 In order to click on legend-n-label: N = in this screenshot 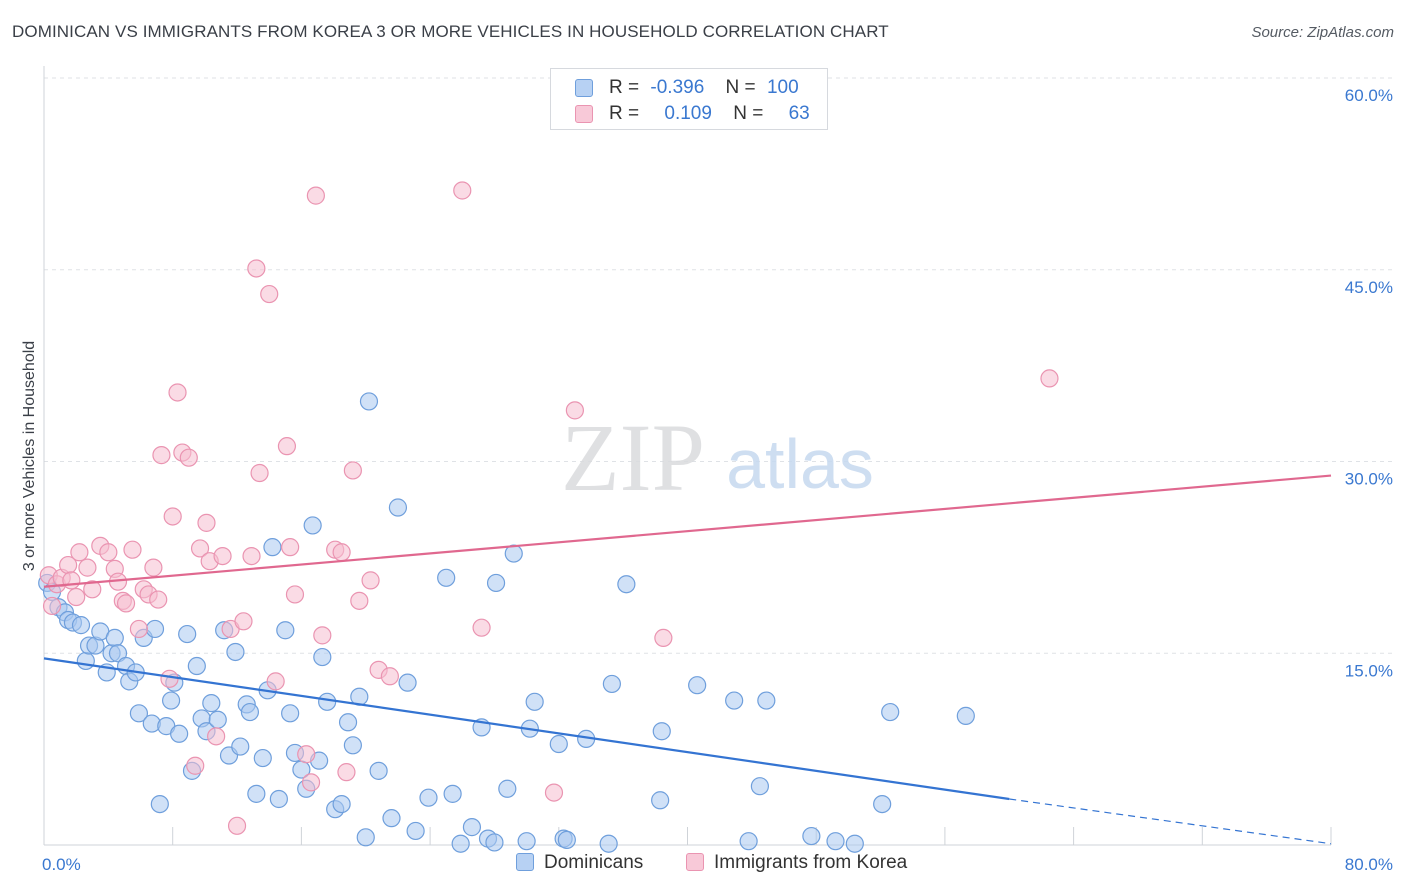, I will do `click(740, 87)`.